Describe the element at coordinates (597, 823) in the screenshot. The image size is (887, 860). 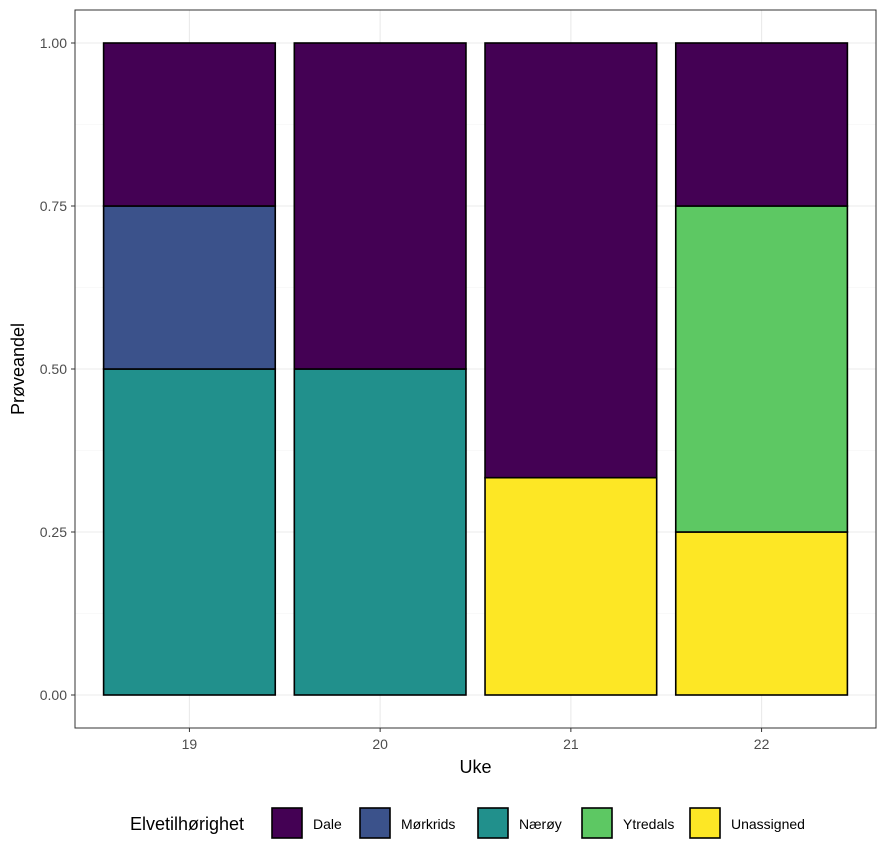
I see `legend-key-ytredals` at that location.